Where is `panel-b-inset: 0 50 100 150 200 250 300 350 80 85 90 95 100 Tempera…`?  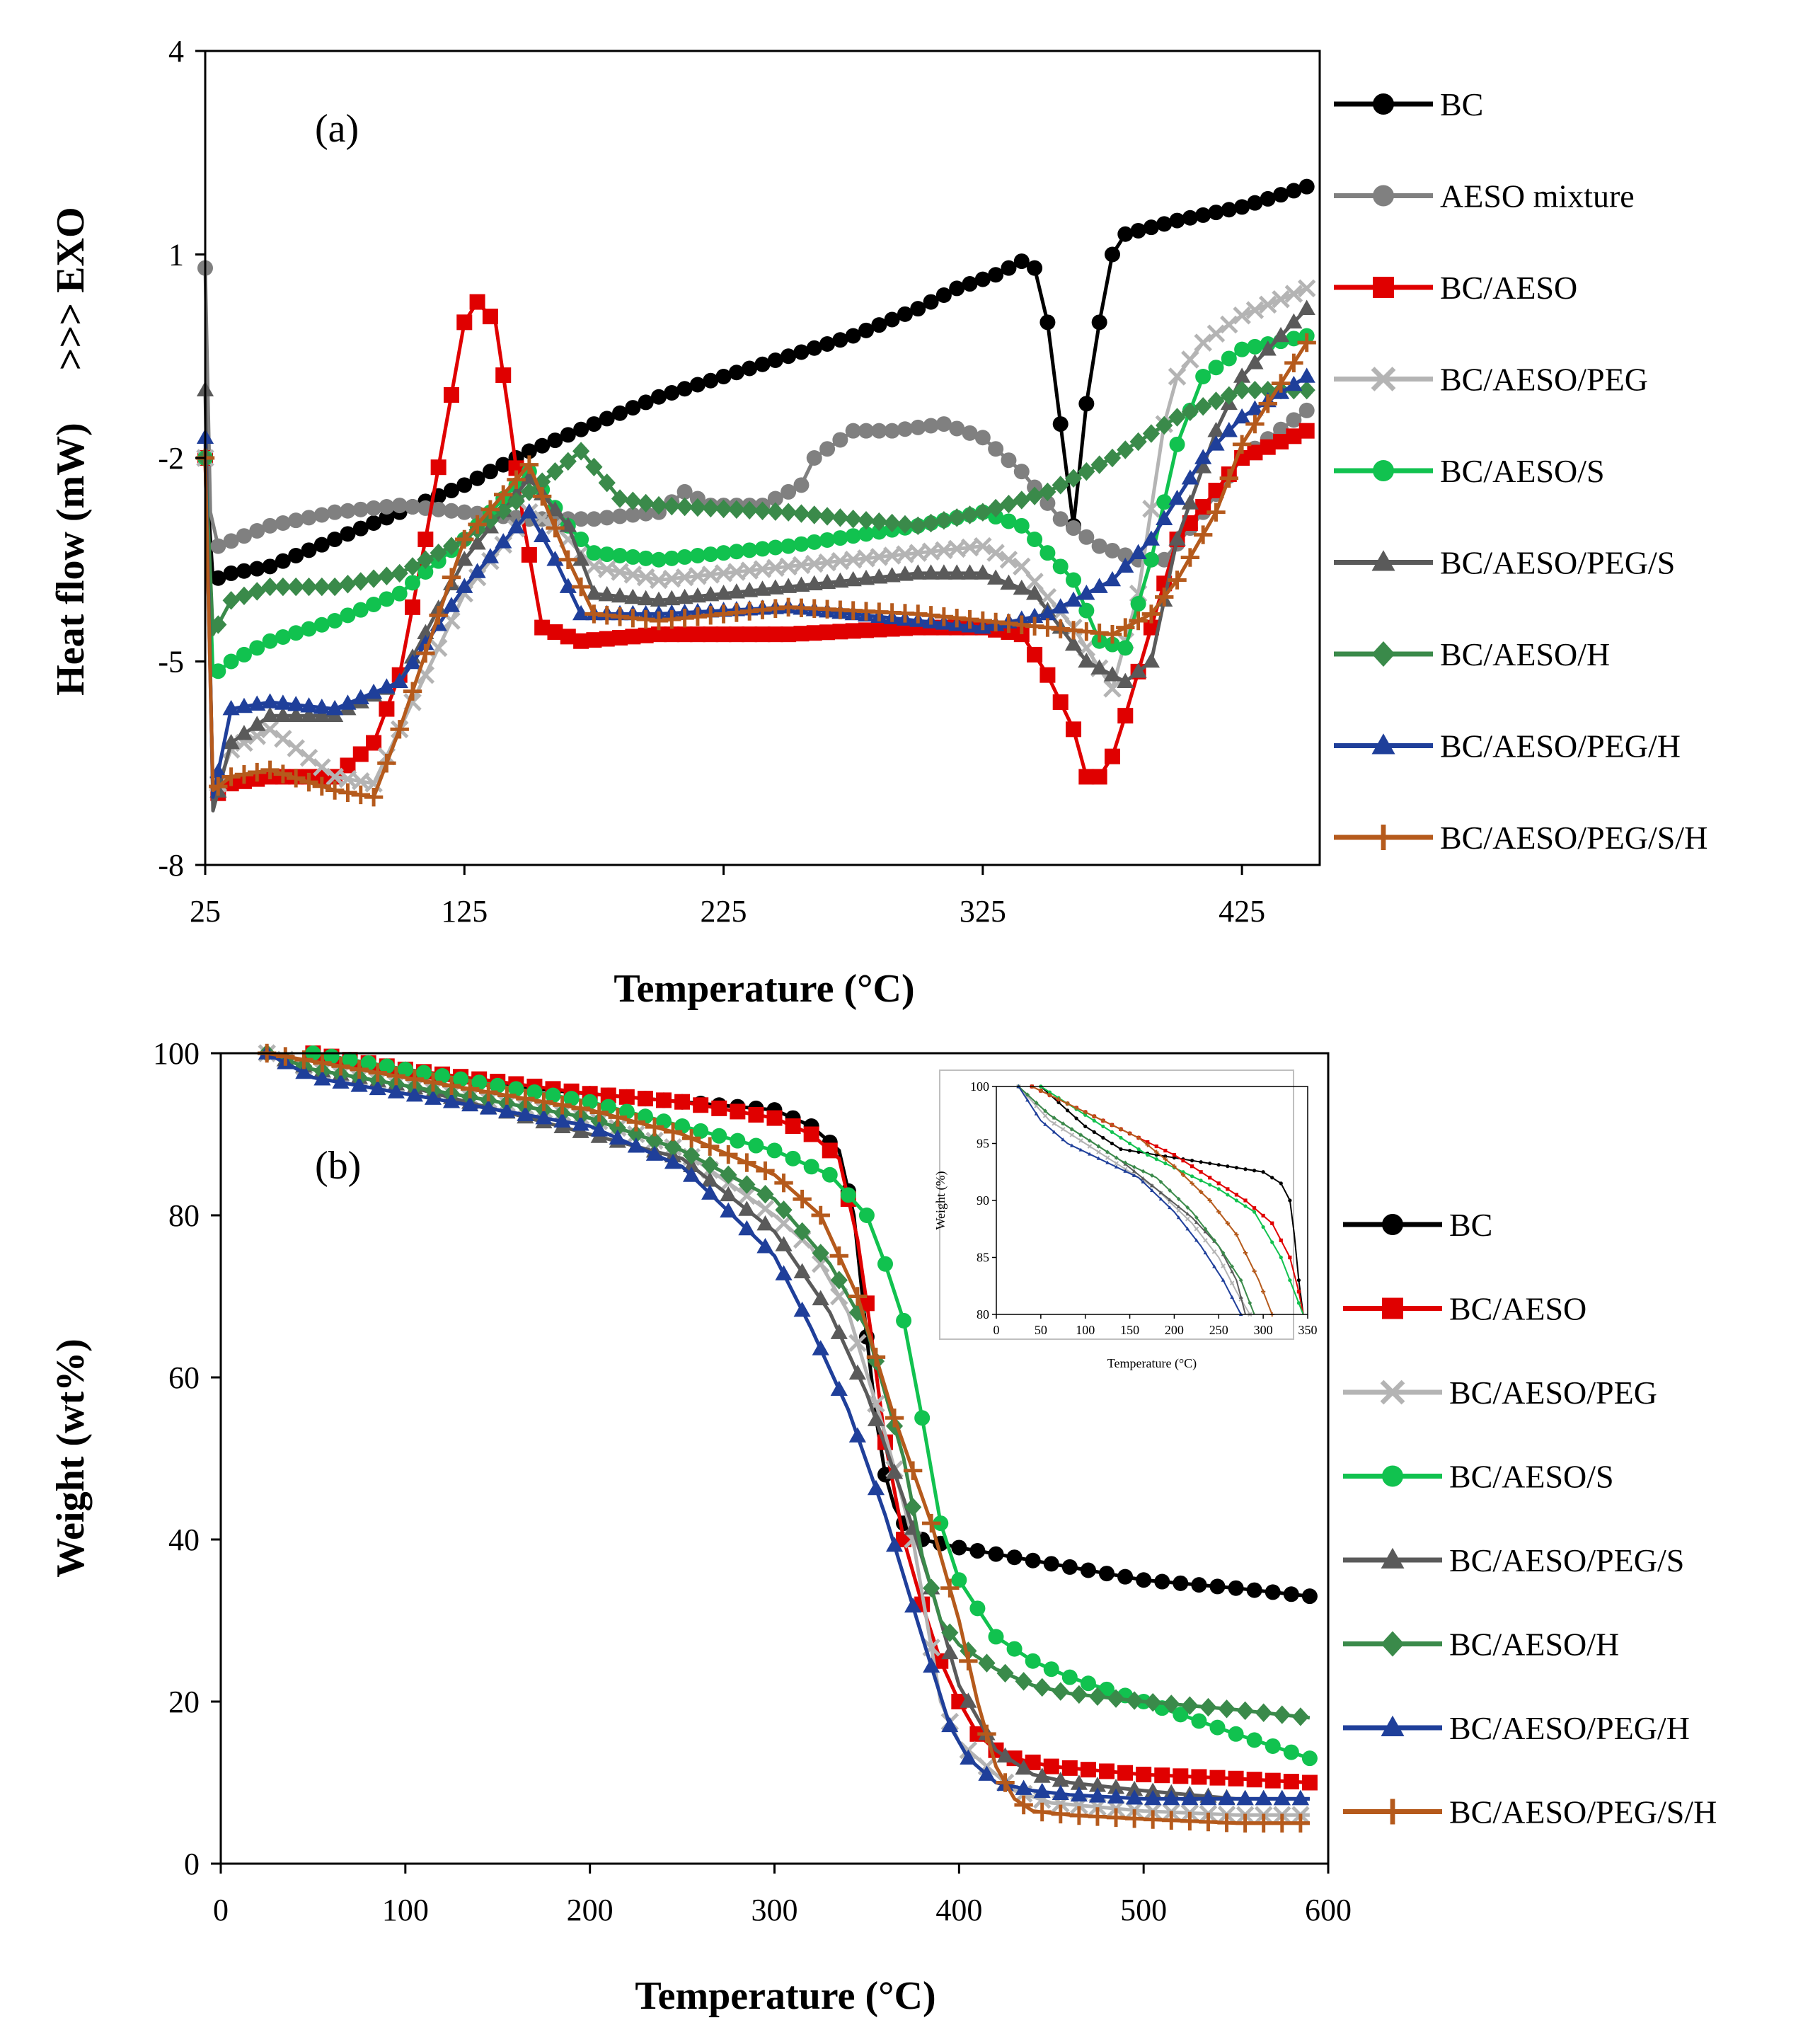 panel-b-inset: 0 50 100 150 200 250 300 350 80 85 90 95 100 Tempera… is located at coordinates (1125, 1221).